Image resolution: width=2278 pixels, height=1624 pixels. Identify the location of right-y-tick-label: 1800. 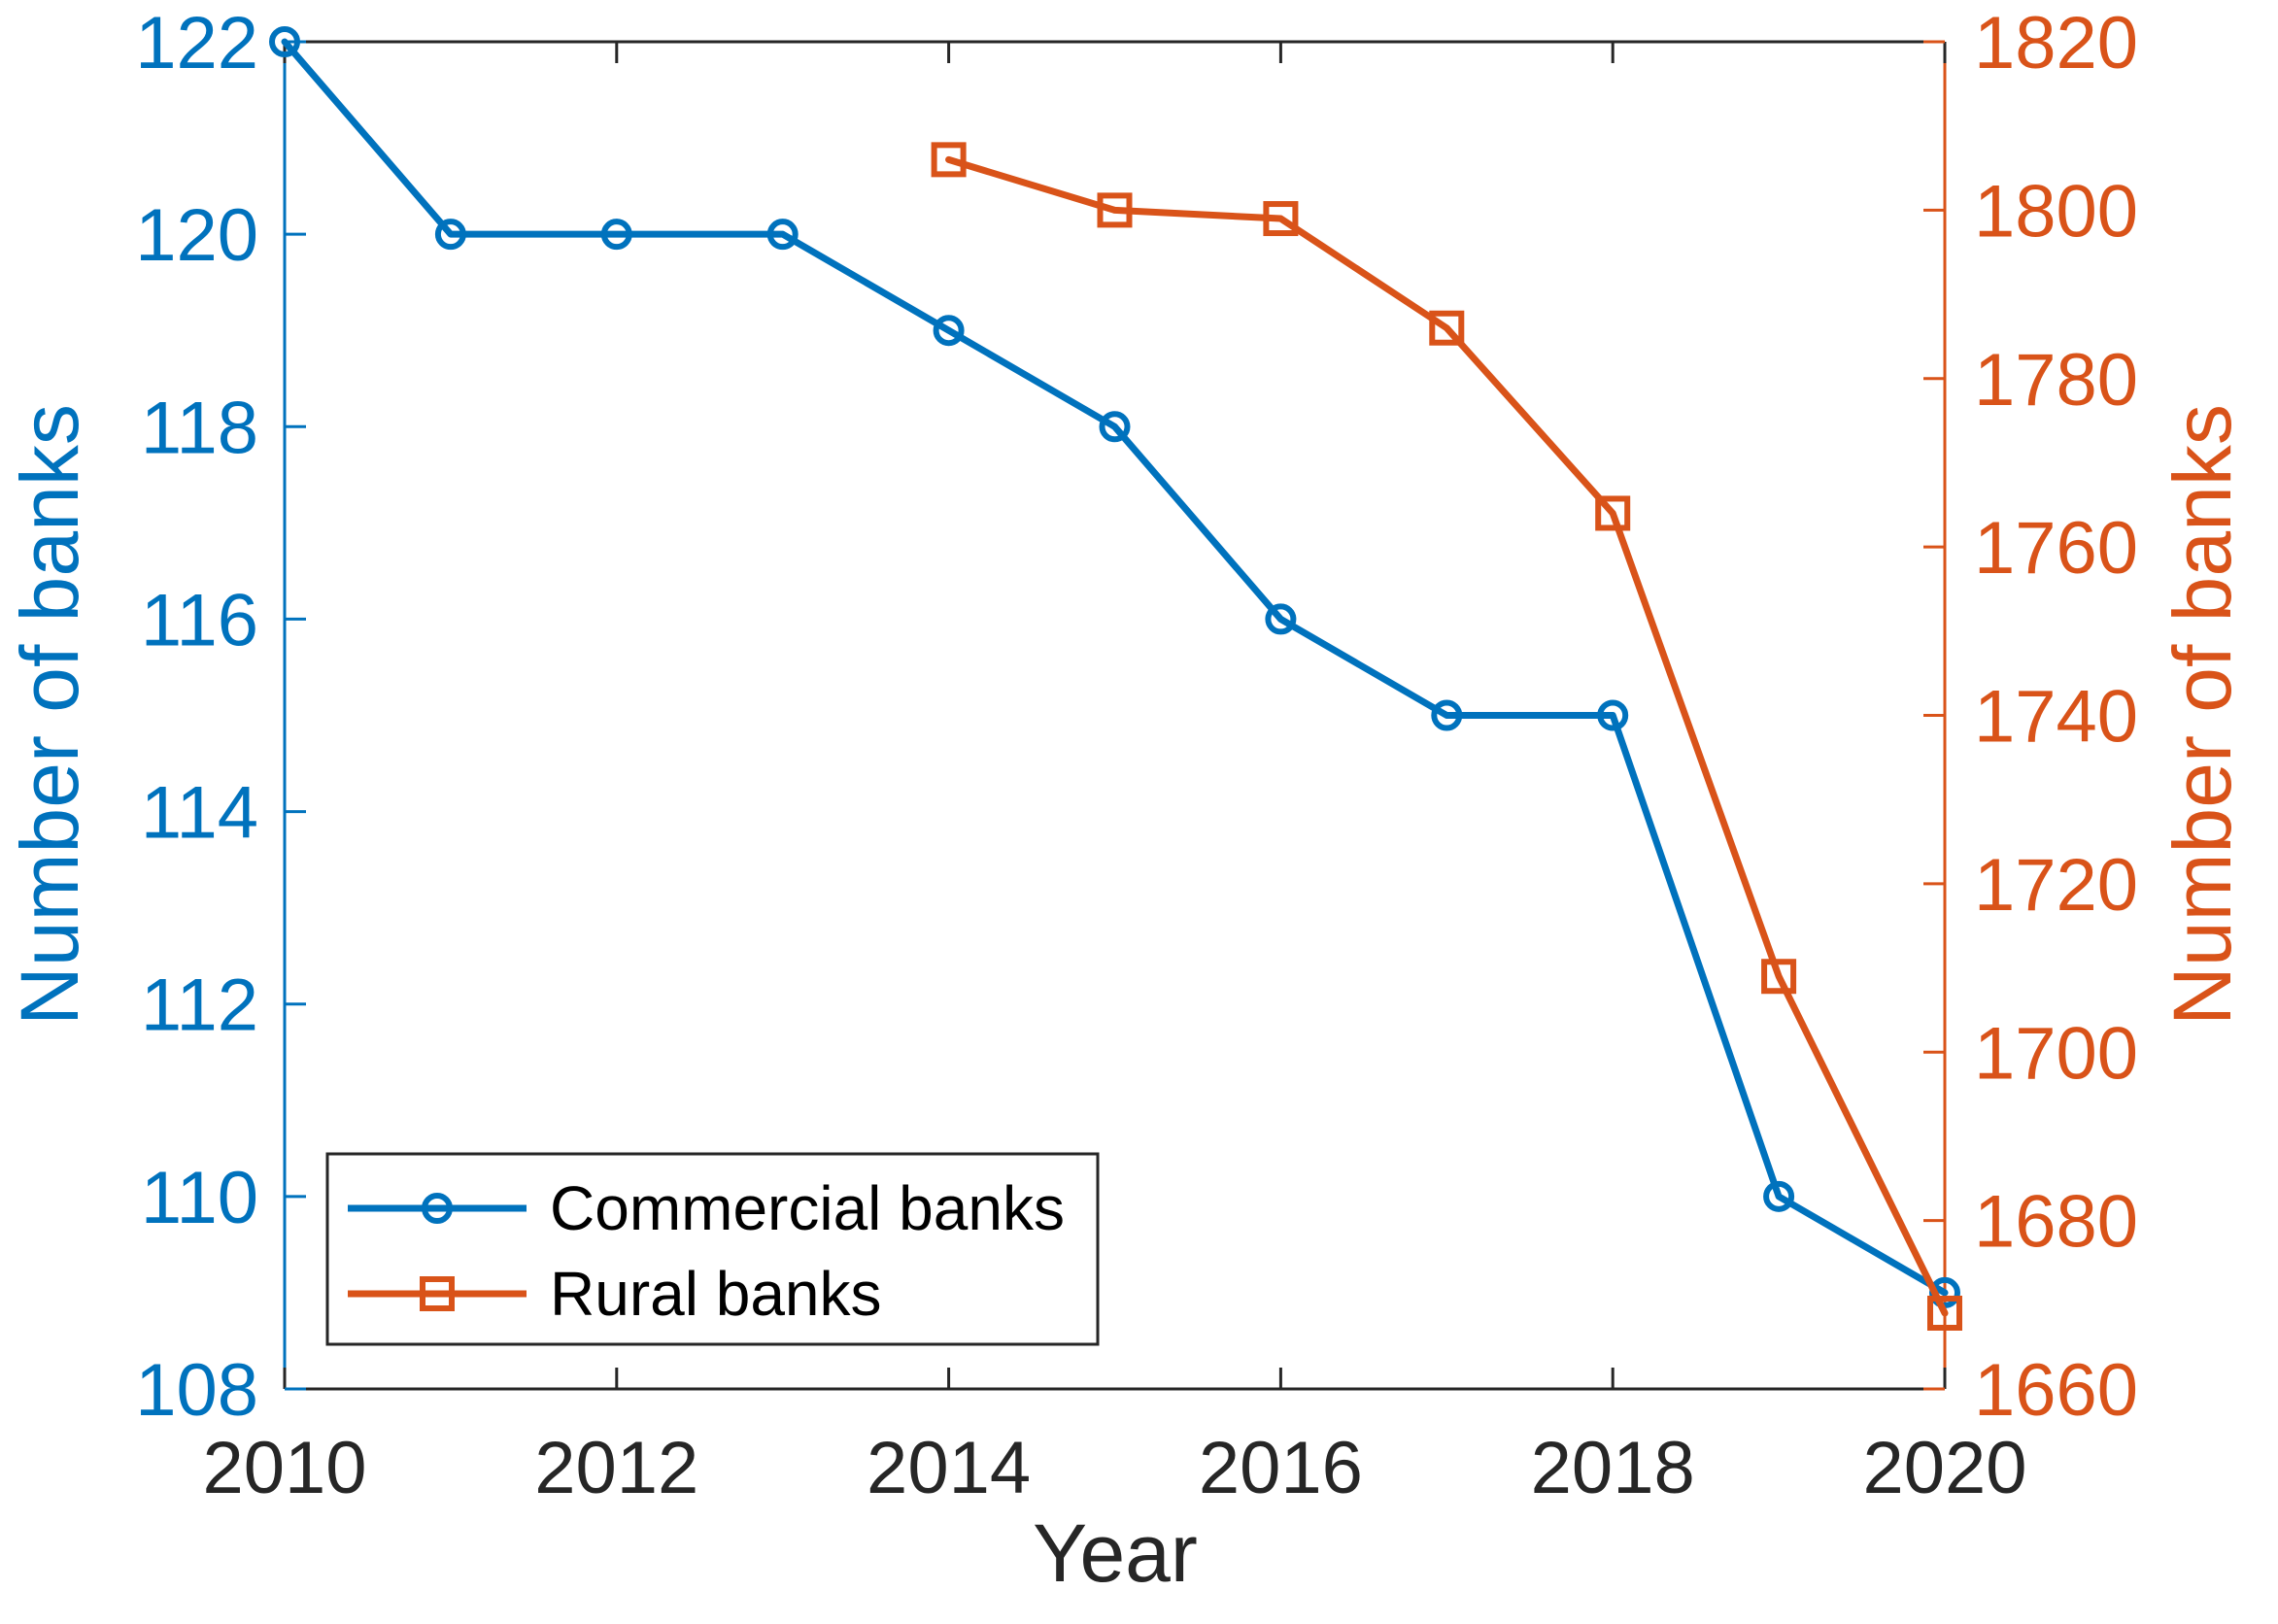
(2056, 211).